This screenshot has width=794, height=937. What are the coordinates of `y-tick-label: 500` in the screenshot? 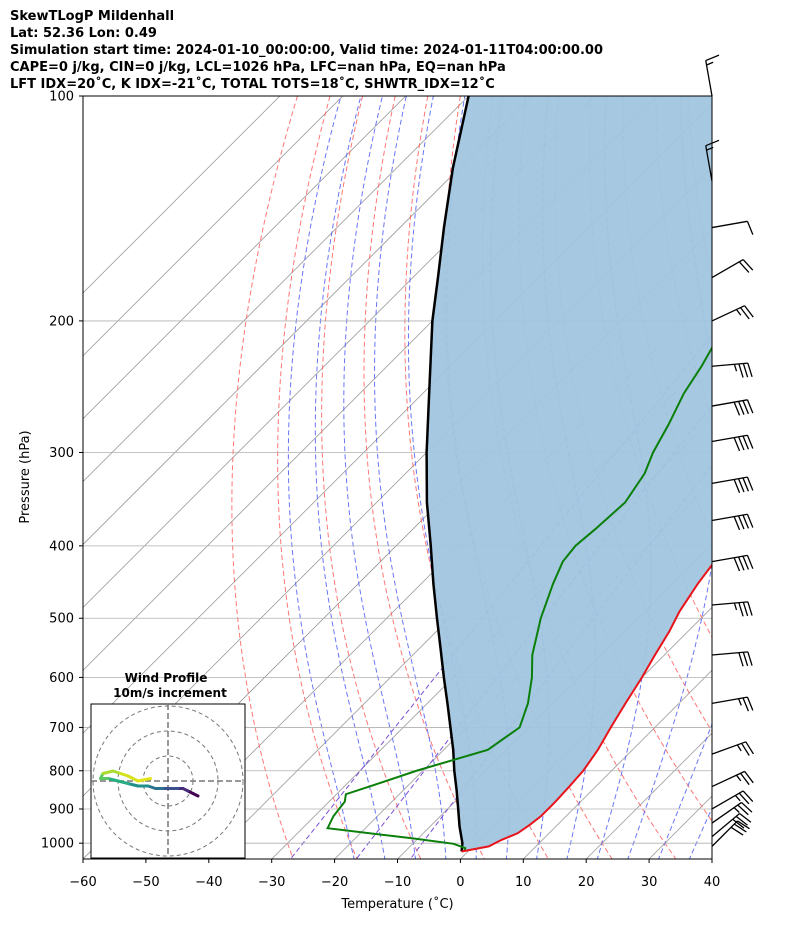 It's located at (61, 619).